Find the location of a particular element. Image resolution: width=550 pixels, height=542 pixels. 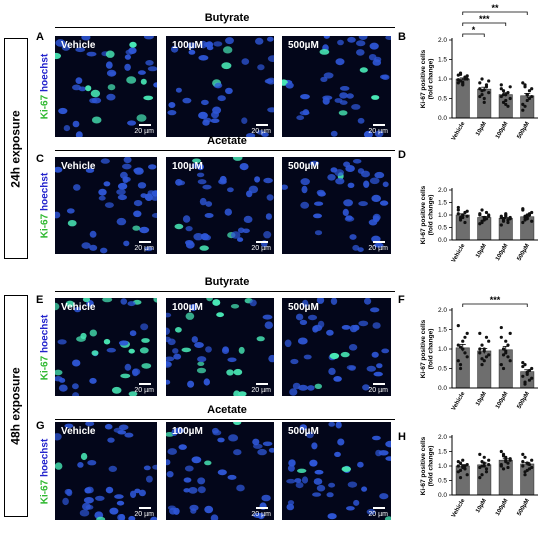

hoechst-label: hoechst is located at coordinates (45, 73).